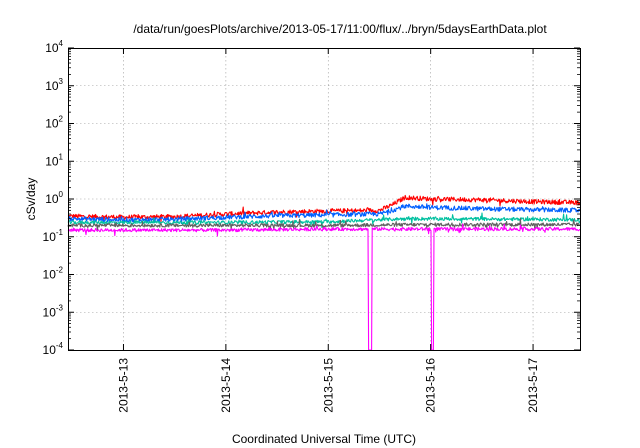  I want to click on y-tick-label: 10⁻⁴, so click(53, 349).